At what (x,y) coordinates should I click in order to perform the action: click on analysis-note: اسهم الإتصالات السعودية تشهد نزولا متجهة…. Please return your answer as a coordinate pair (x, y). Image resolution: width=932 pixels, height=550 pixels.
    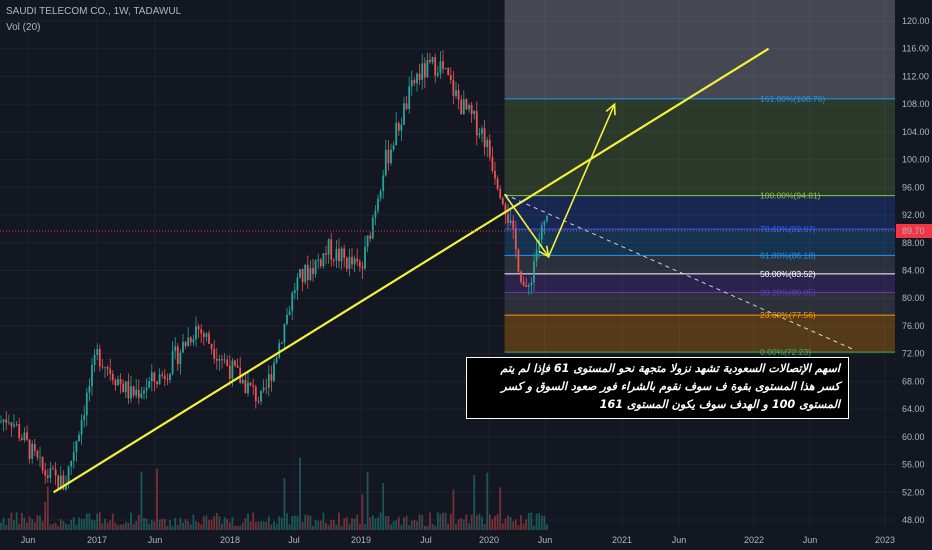
    Looking at the image, I should click on (657, 388).